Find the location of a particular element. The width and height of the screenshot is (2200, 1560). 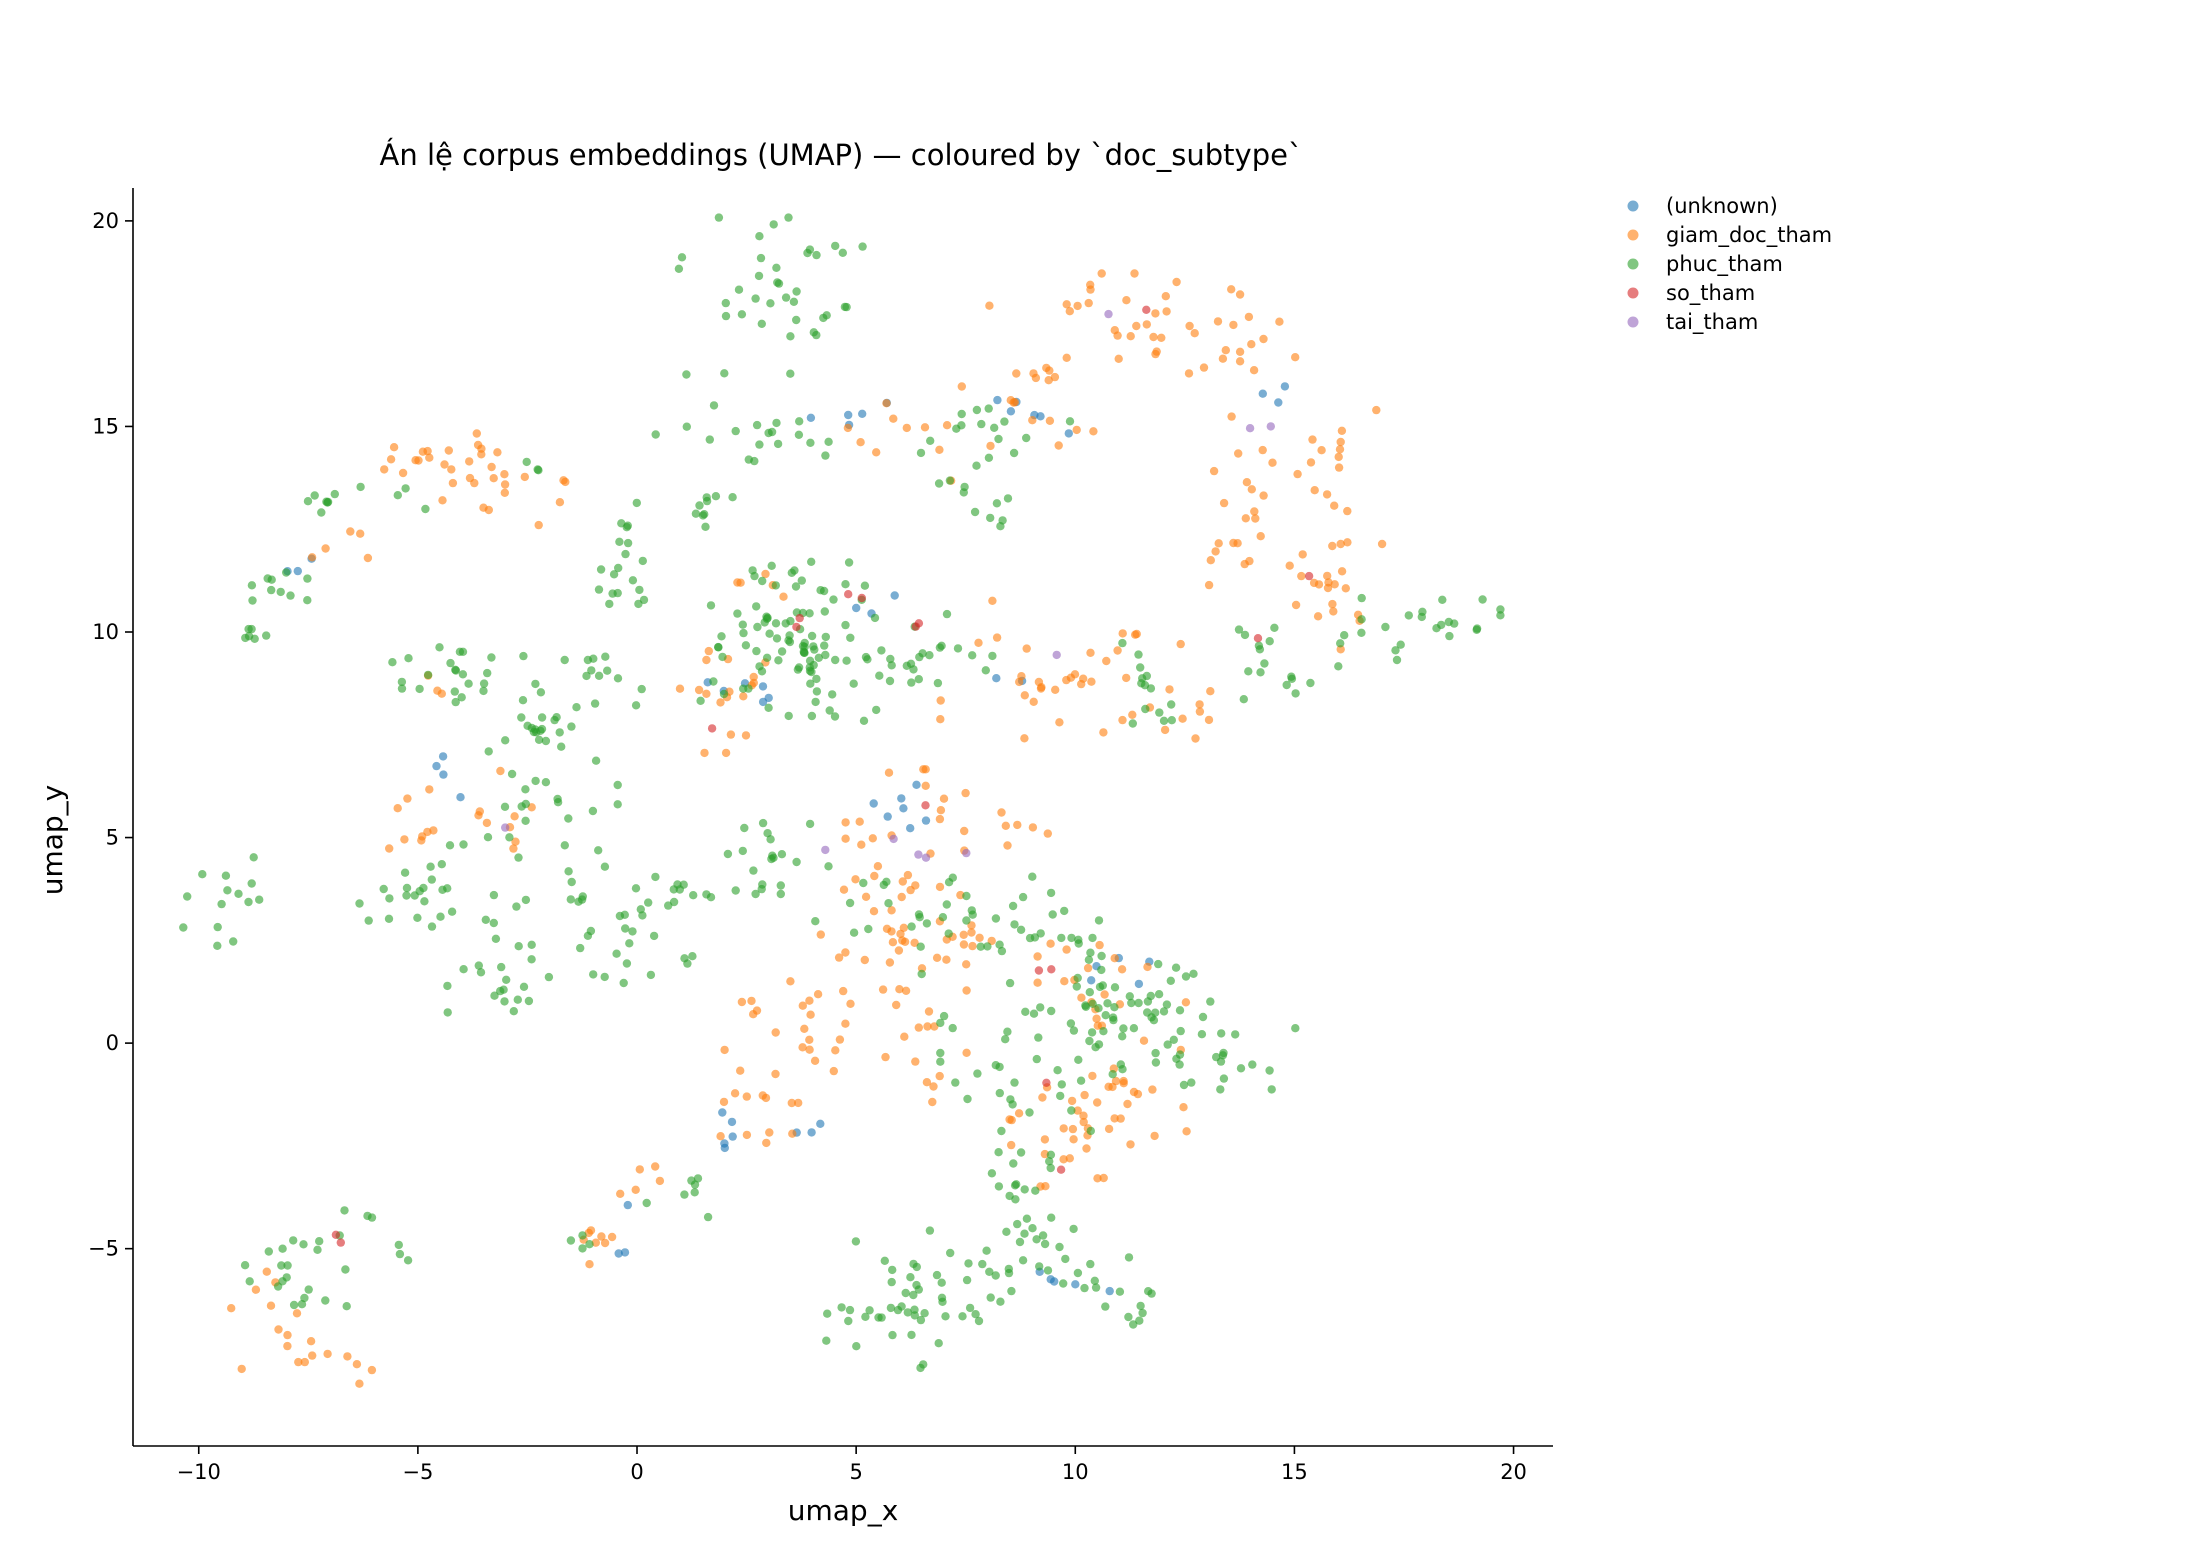

legend-label-1: giam_doc_tham is located at coordinates (1749, 235).